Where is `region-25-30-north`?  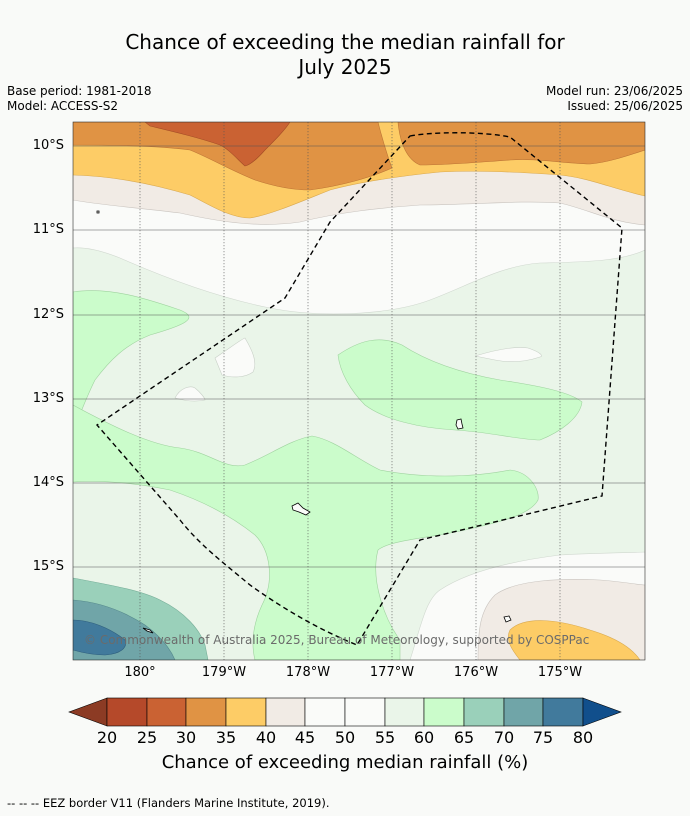
region-25-30-north is located at coordinates (217, 144).